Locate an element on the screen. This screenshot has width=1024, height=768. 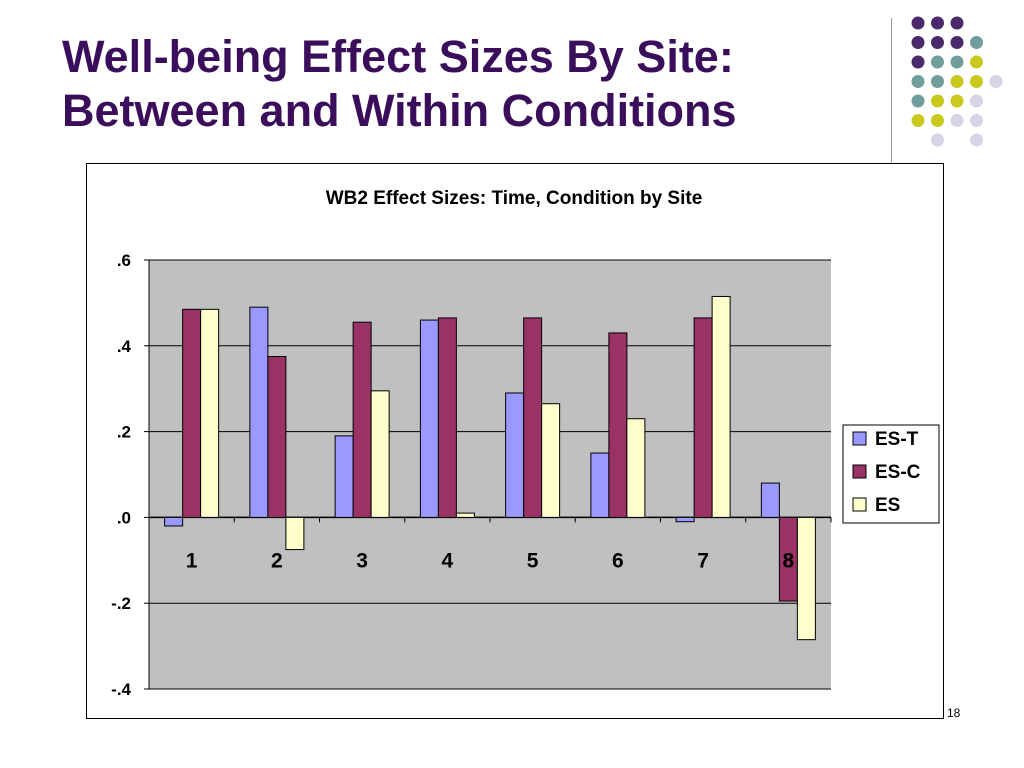
decorative-divider is located at coordinates (891, 90).